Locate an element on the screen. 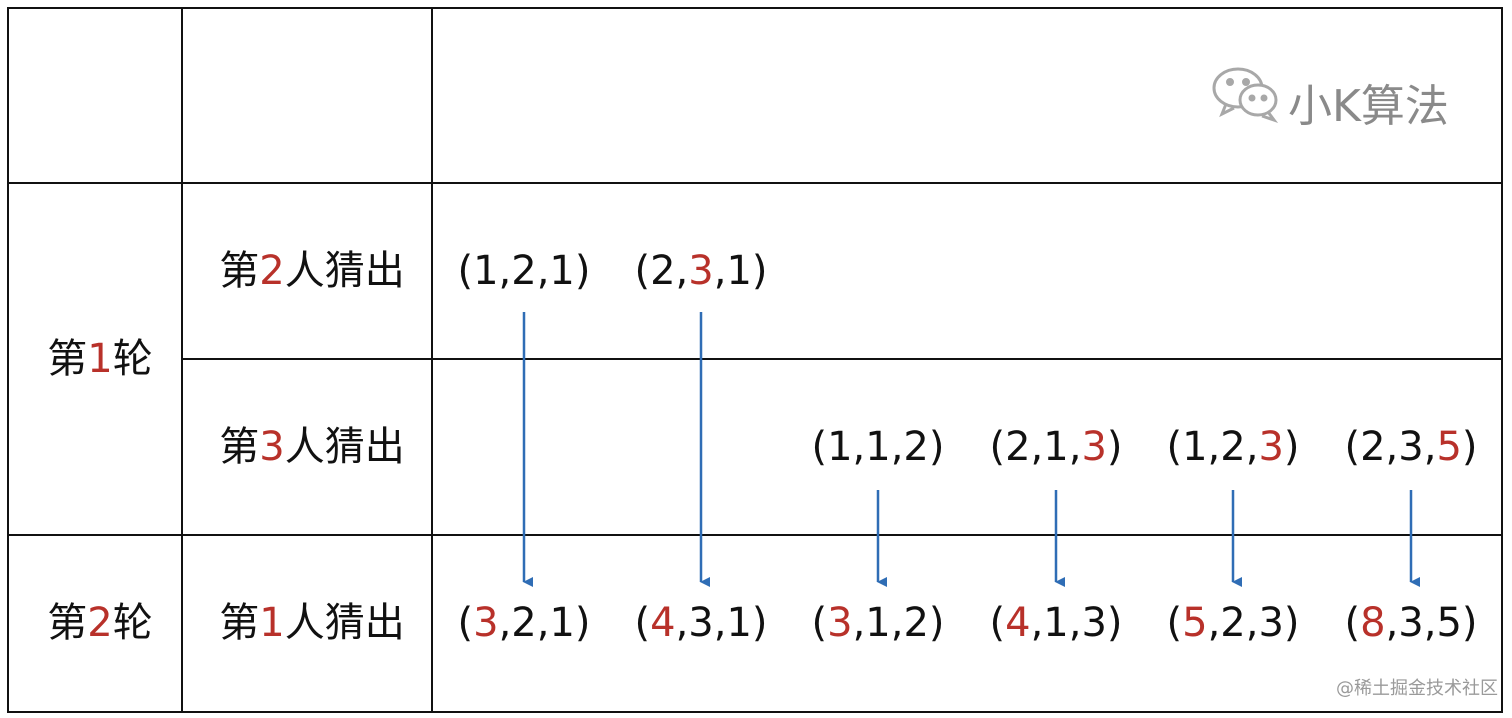 Image resolution: width=1512 pixels, height=718 pixels. tuple: (3,2,1) is located at coordinates (524, 623).